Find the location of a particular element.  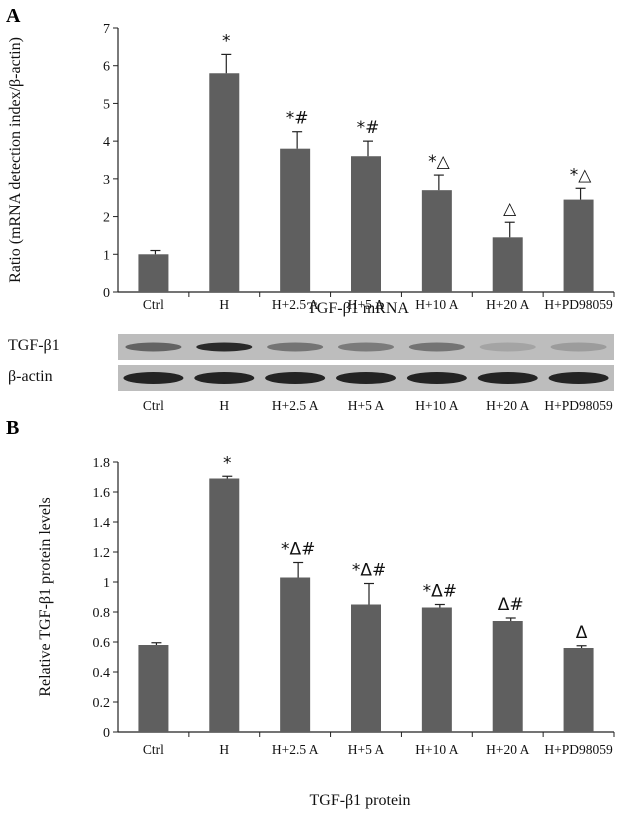

chart-b-category-label: H+10 A is located at coordinates (436, 749).